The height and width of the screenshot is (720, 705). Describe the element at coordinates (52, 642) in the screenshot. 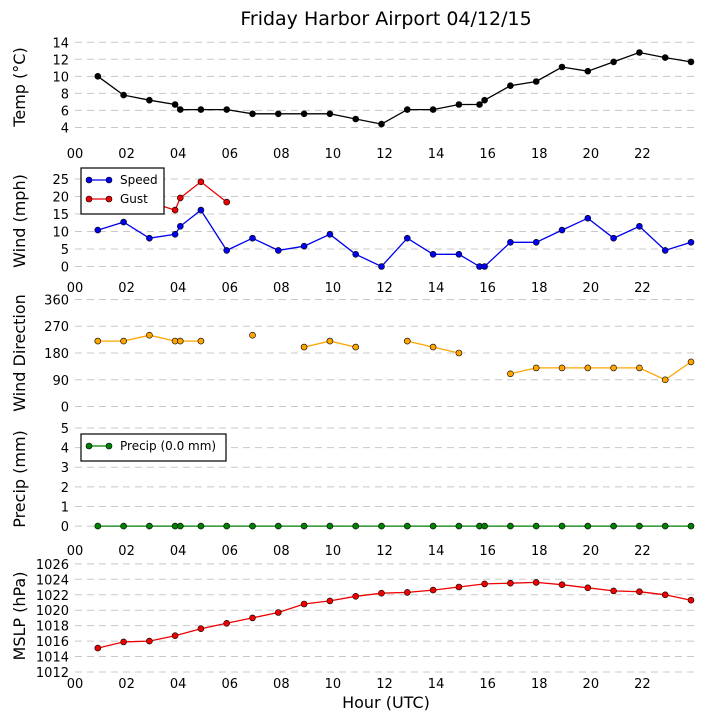

I see `y-tick-label: 1016` at that location.